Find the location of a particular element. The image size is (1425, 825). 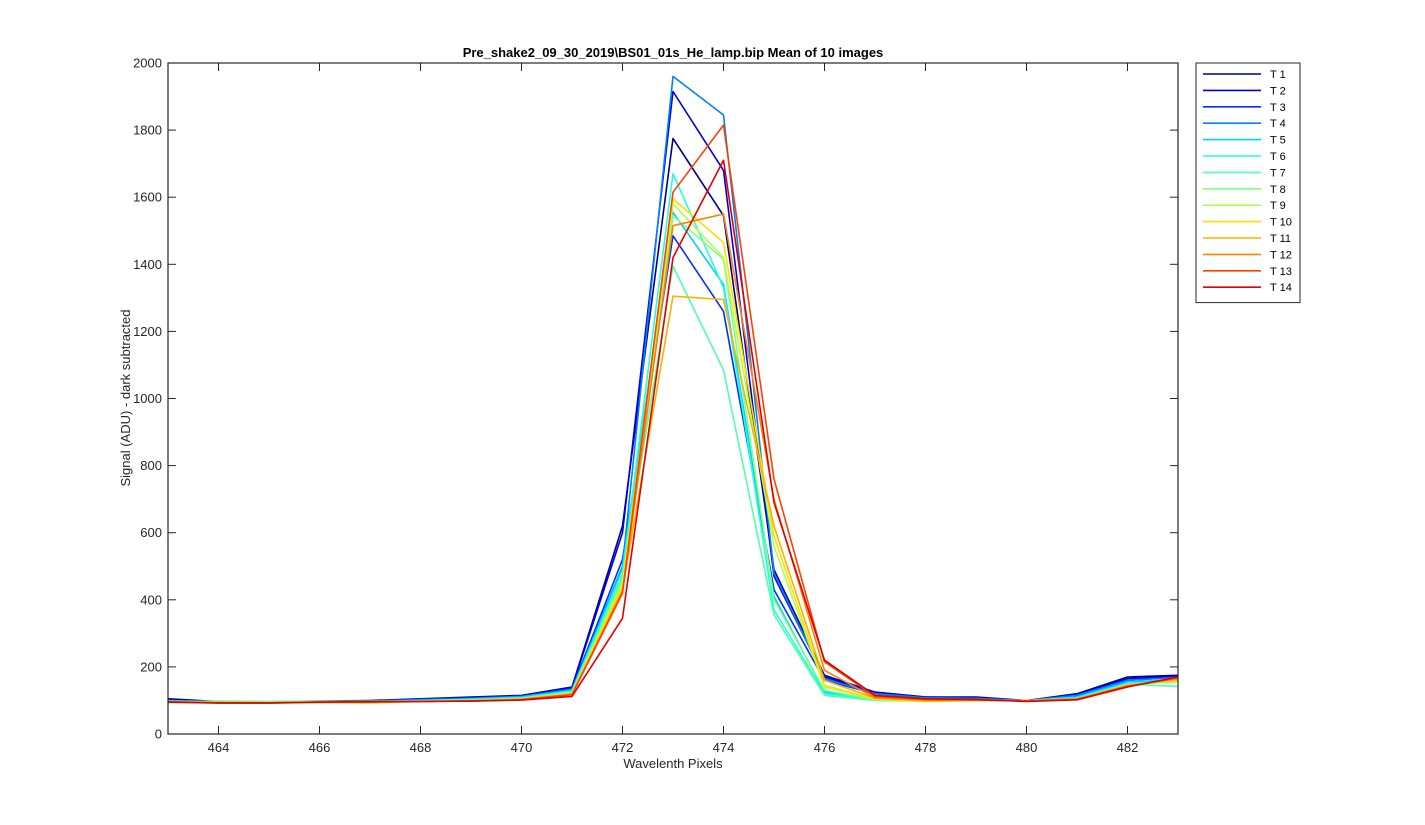

y-tick-label: 400 is located at coordinates (151, 599).